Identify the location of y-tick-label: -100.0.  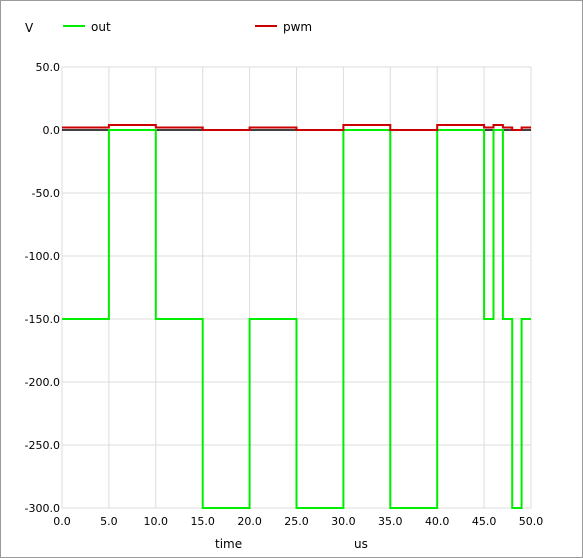
(42, 256).